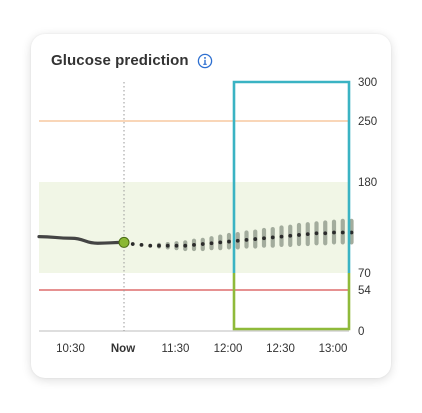  I want to click on y-tick-label: 0, so click(361, 332).